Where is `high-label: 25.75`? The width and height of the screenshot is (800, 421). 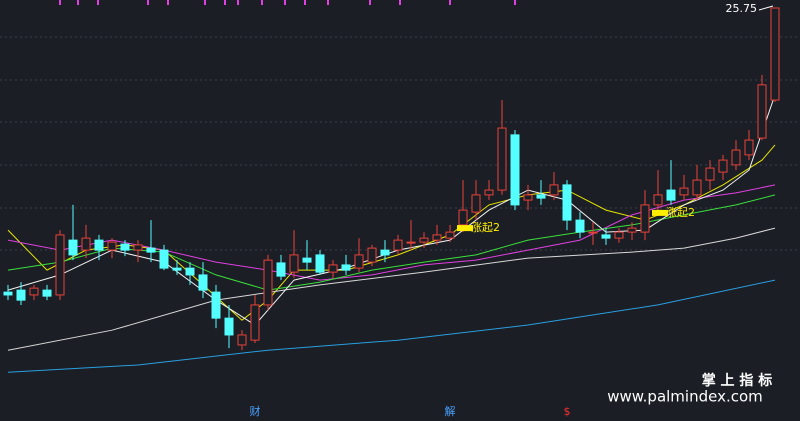 high-label: 25.75 is located at coordinates (742, 8).